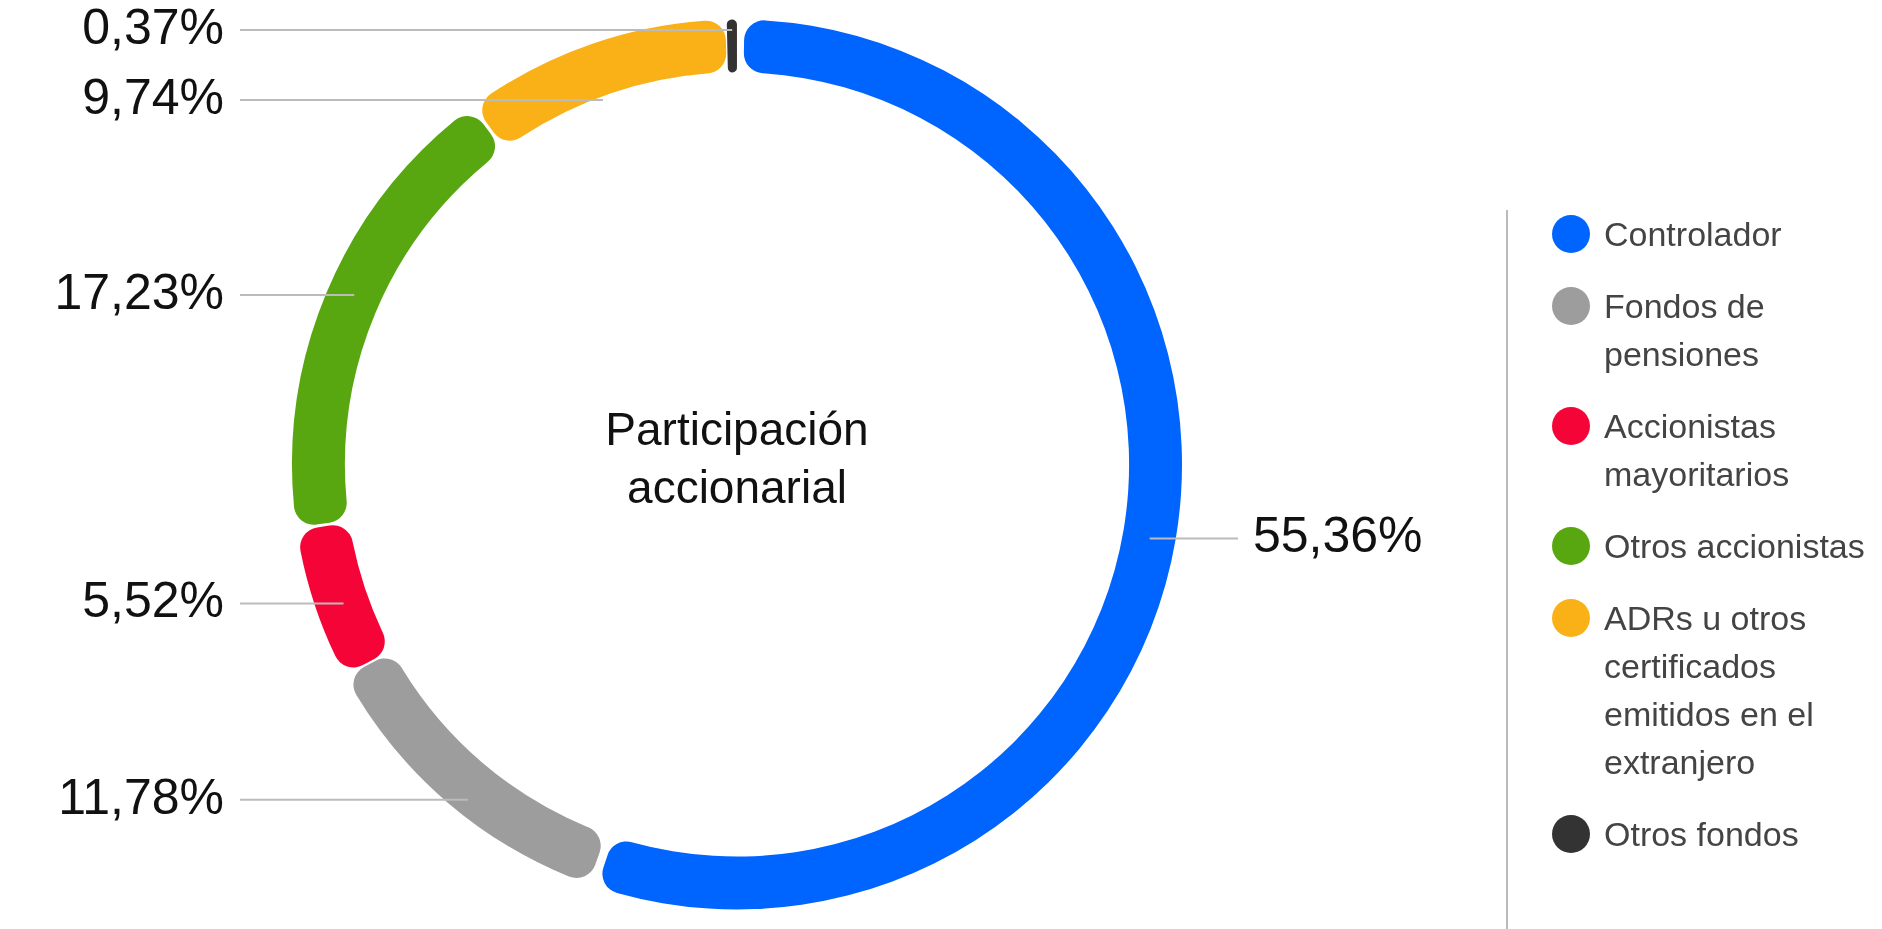 This screenshot has height=929, width=1882. What do you see at coordinates (139, 291) in the screenshot?
I see `data-label: 17,23%` at bounding box center [139, 291].